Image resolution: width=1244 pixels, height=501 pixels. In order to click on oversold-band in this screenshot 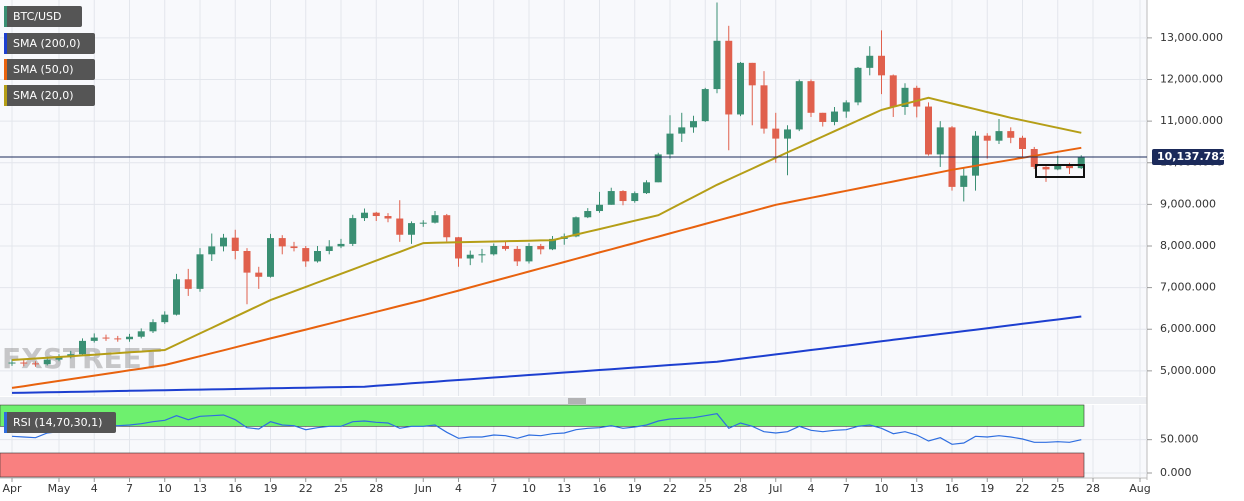, I will do `click(542, 465)`.